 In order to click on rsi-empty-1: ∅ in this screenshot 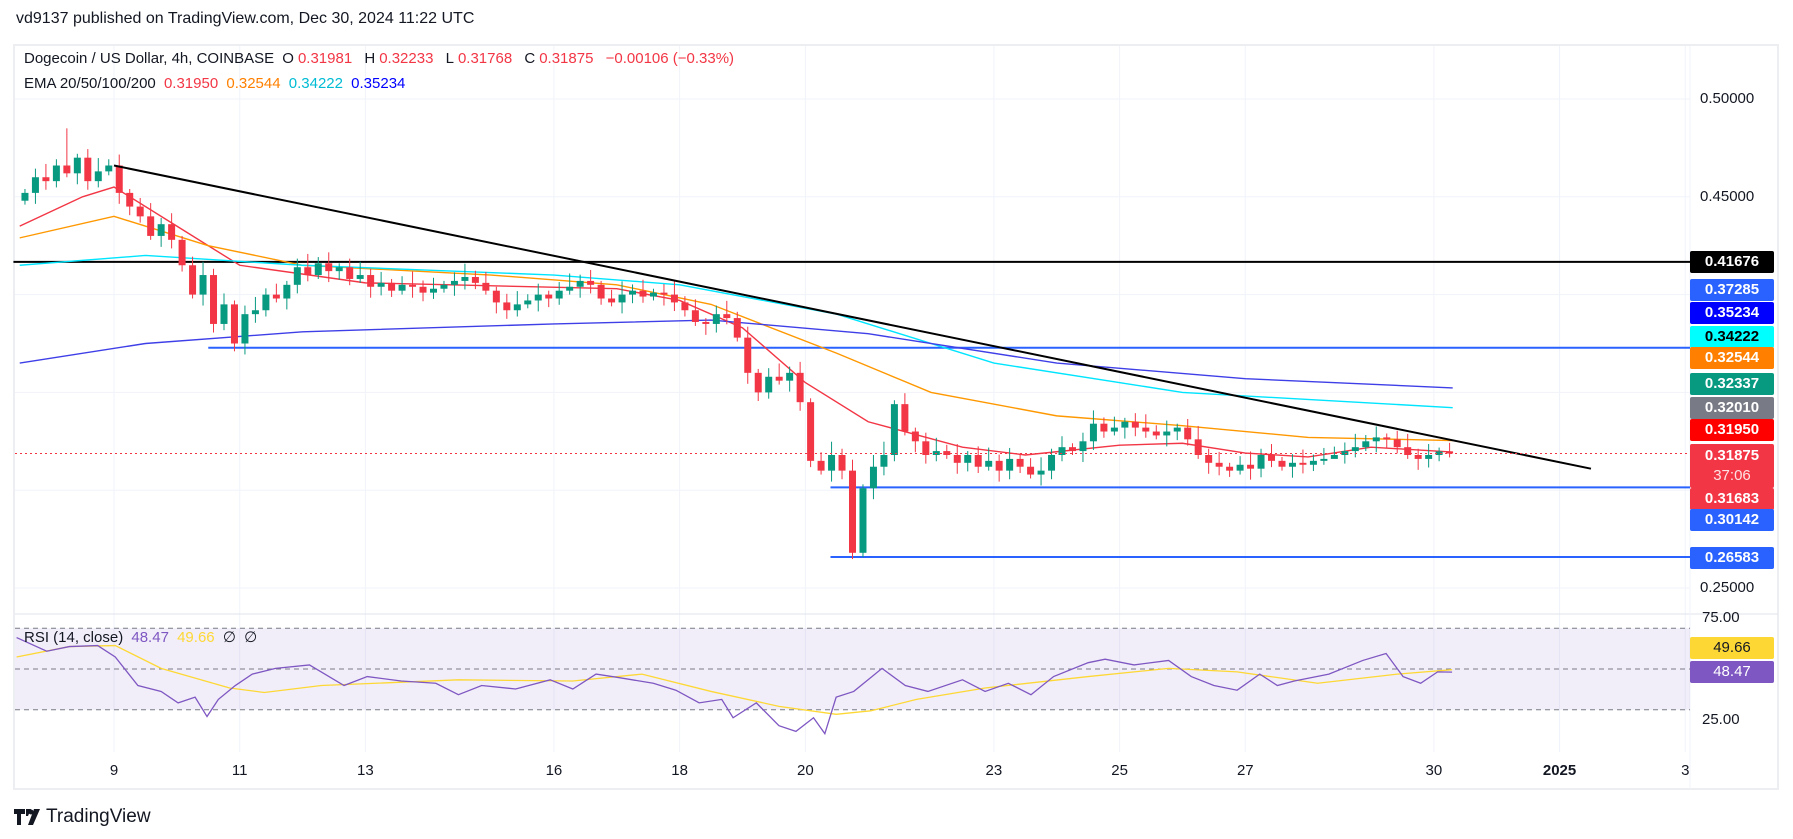, I will do `click(229, 637)`.